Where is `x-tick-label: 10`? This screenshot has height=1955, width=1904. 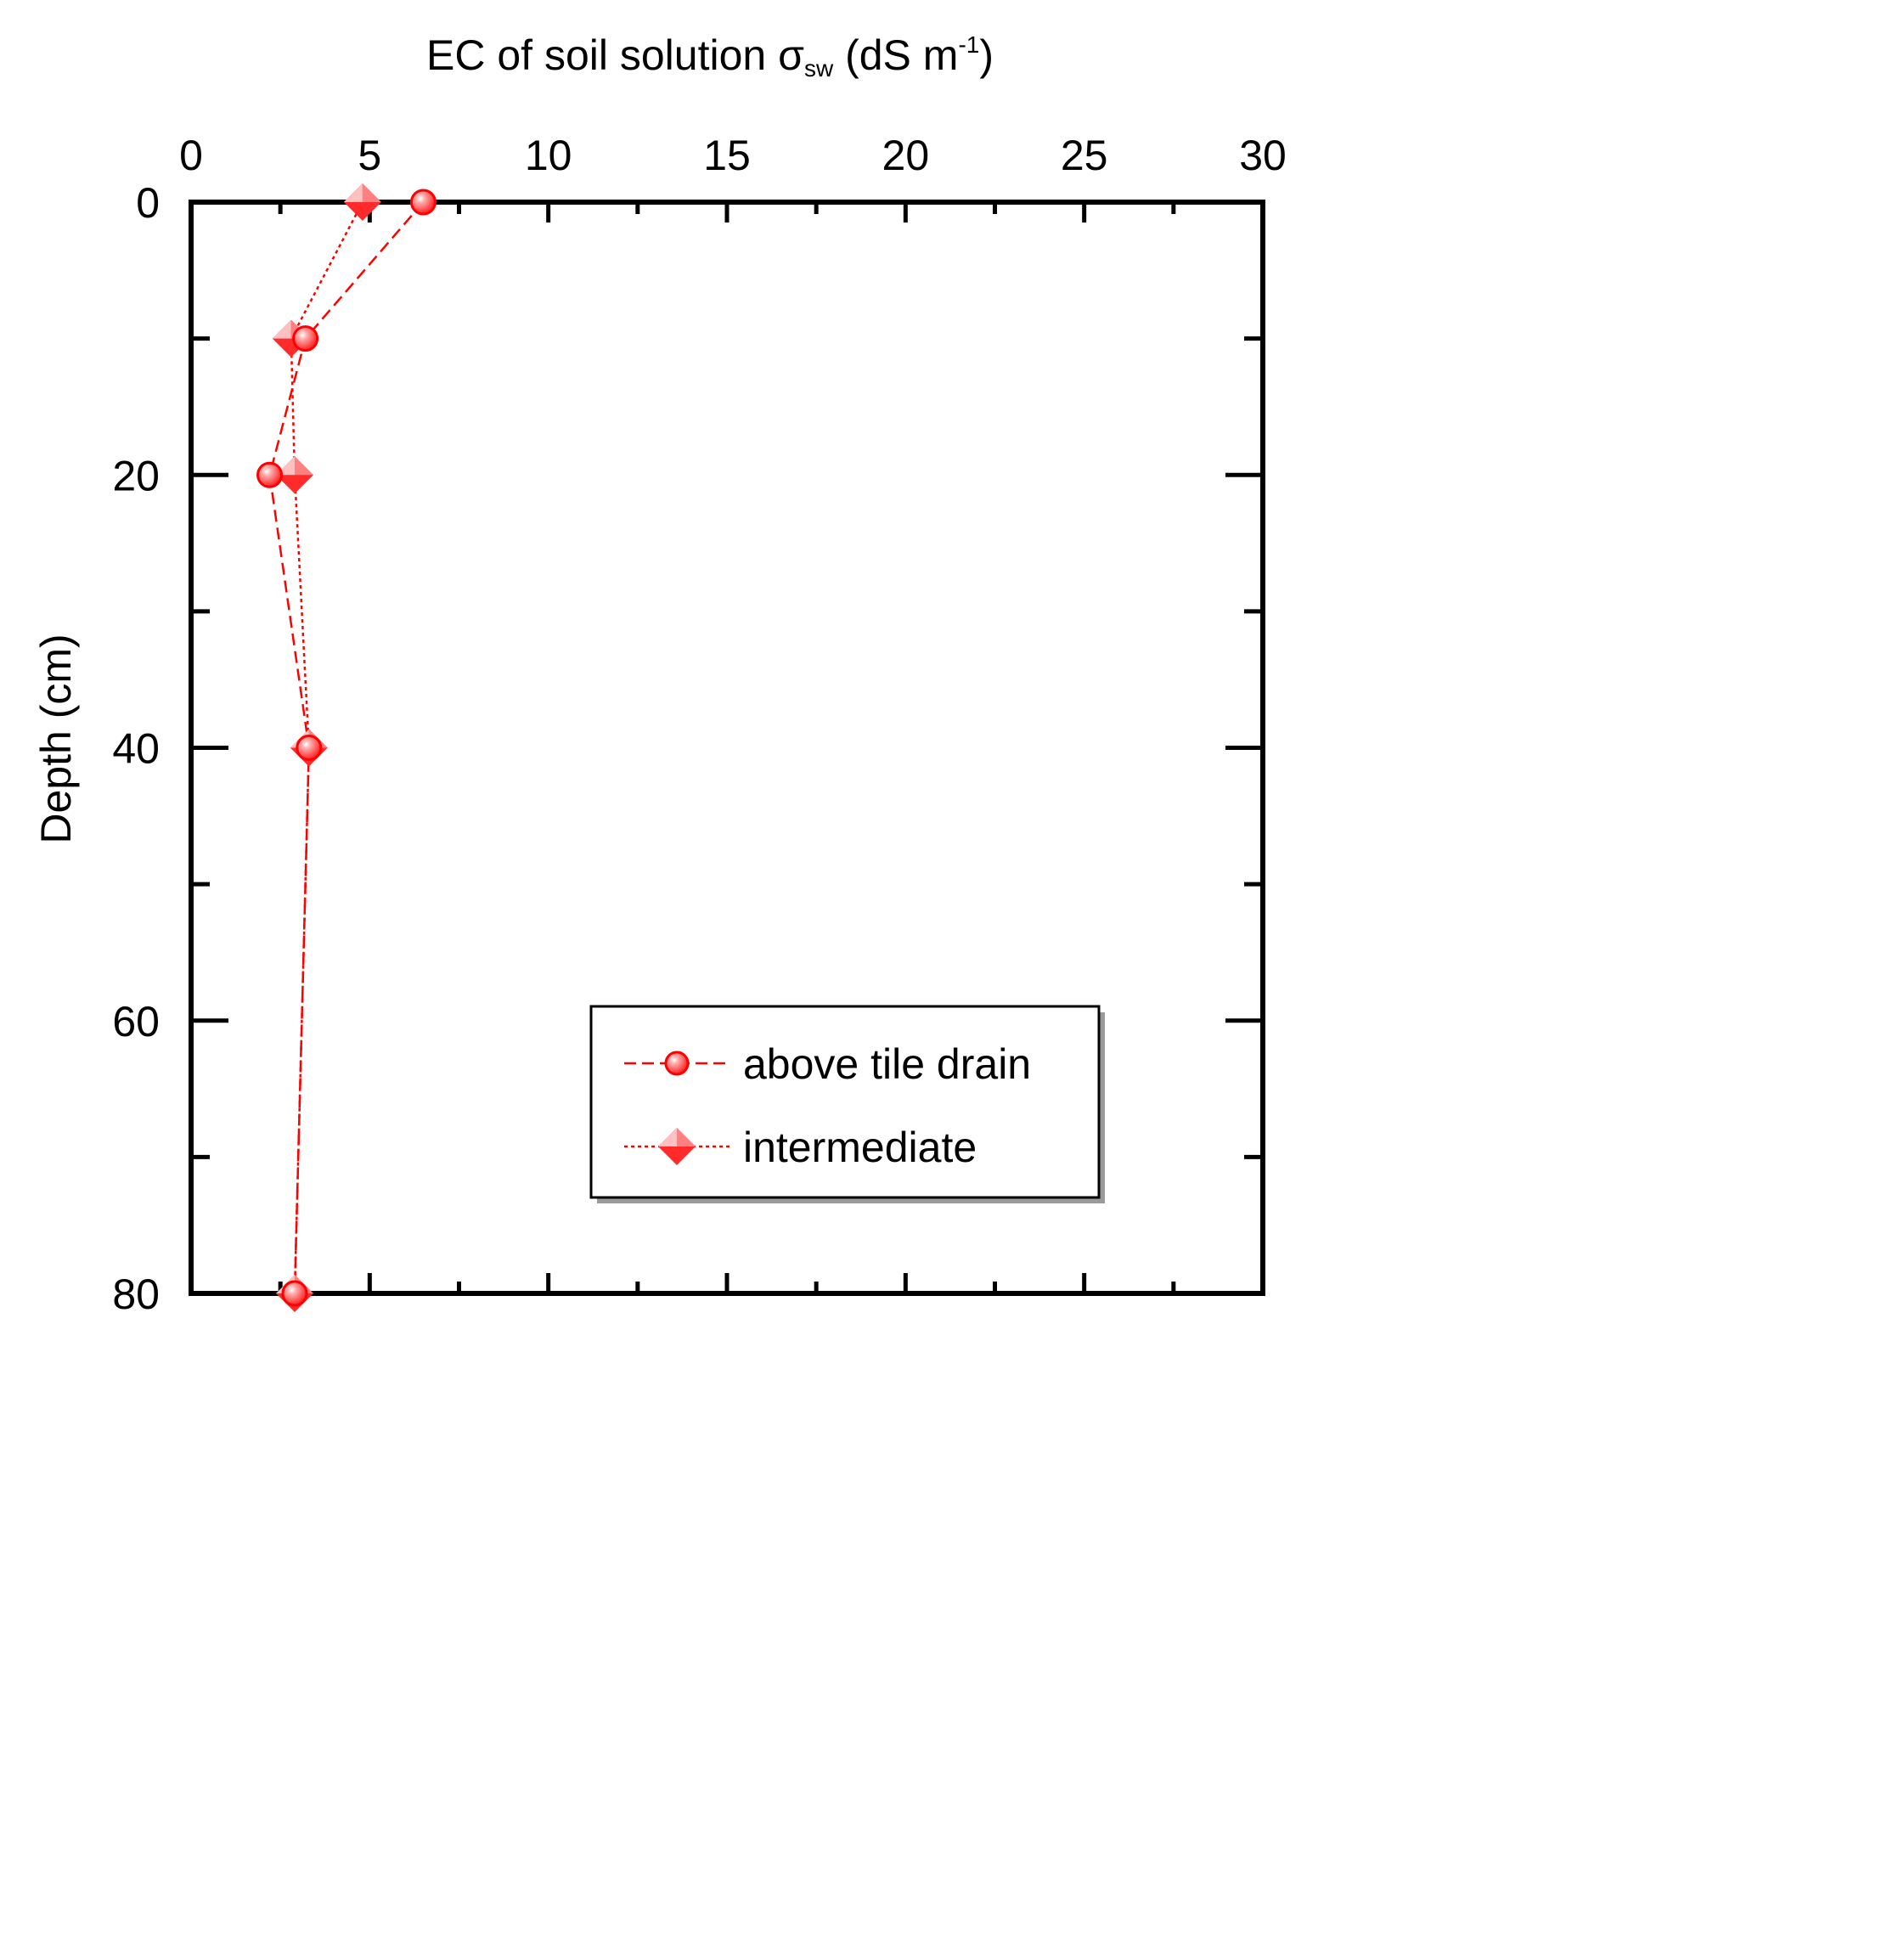
x-tick-label: 10 is located at coordinates (548, 155).